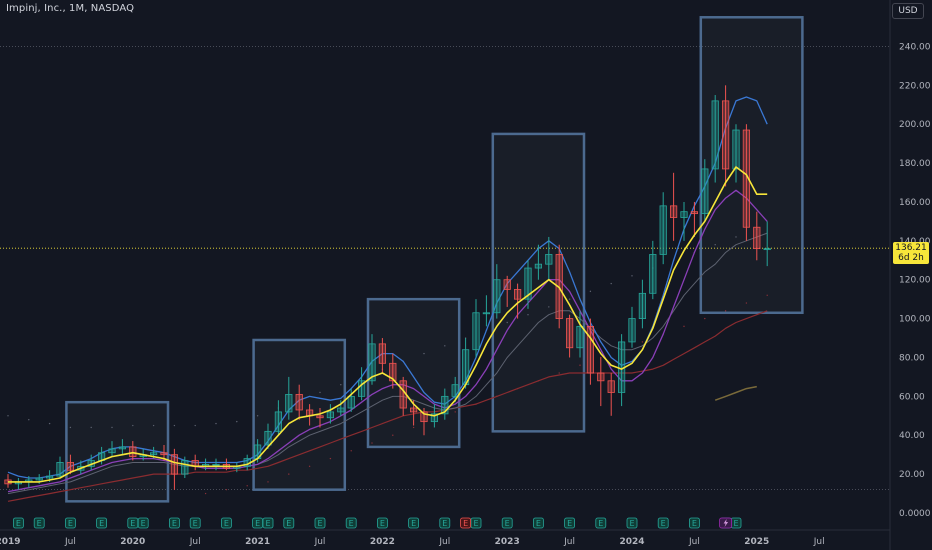  What do you see at coordinates (915, 203) in the screenshot?
I see `y-tick-label: 160.00` at bounding box center [915, 203].